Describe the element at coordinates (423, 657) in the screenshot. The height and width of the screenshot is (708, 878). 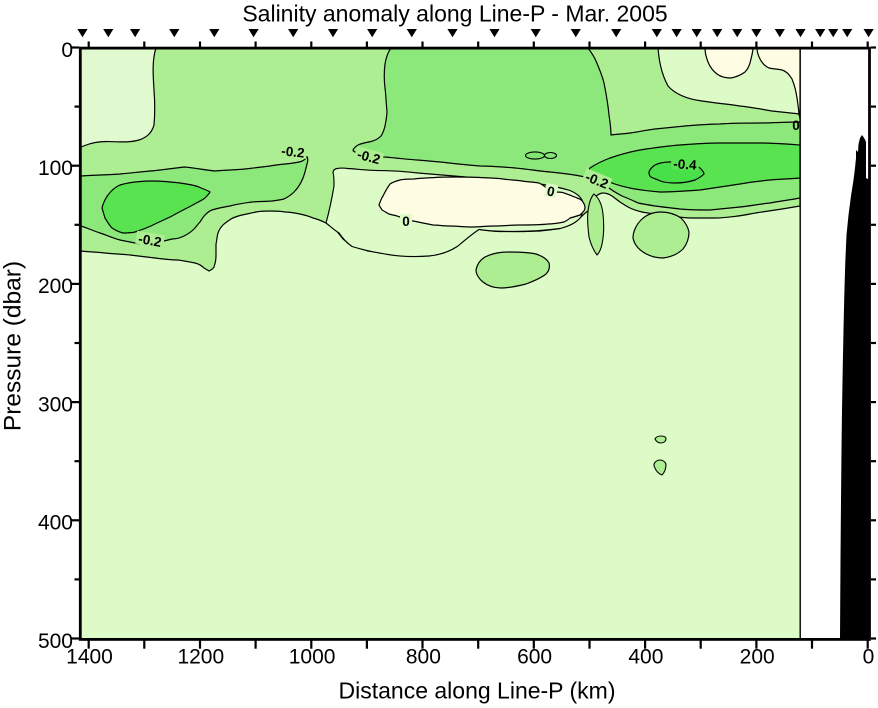
I see `svg-text: 800` at that location.